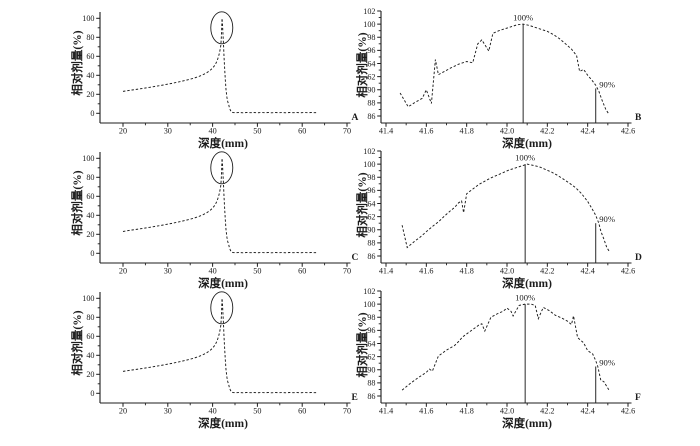 This screenshot has width=700, height=446. Describe the element at coordinates (588, 131) in the screenshot. I see `x-tick-label: 42.4` at that location.